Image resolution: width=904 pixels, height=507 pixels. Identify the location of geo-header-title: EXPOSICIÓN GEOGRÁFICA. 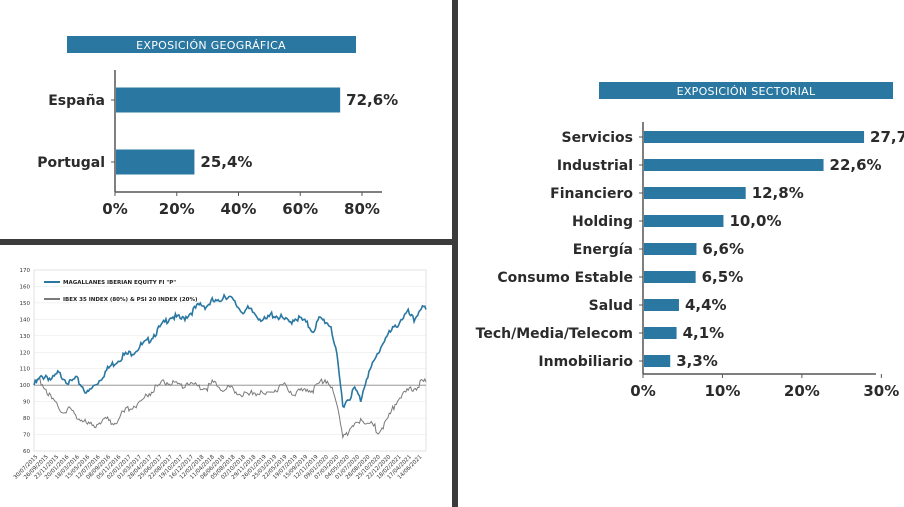
(211, 45).